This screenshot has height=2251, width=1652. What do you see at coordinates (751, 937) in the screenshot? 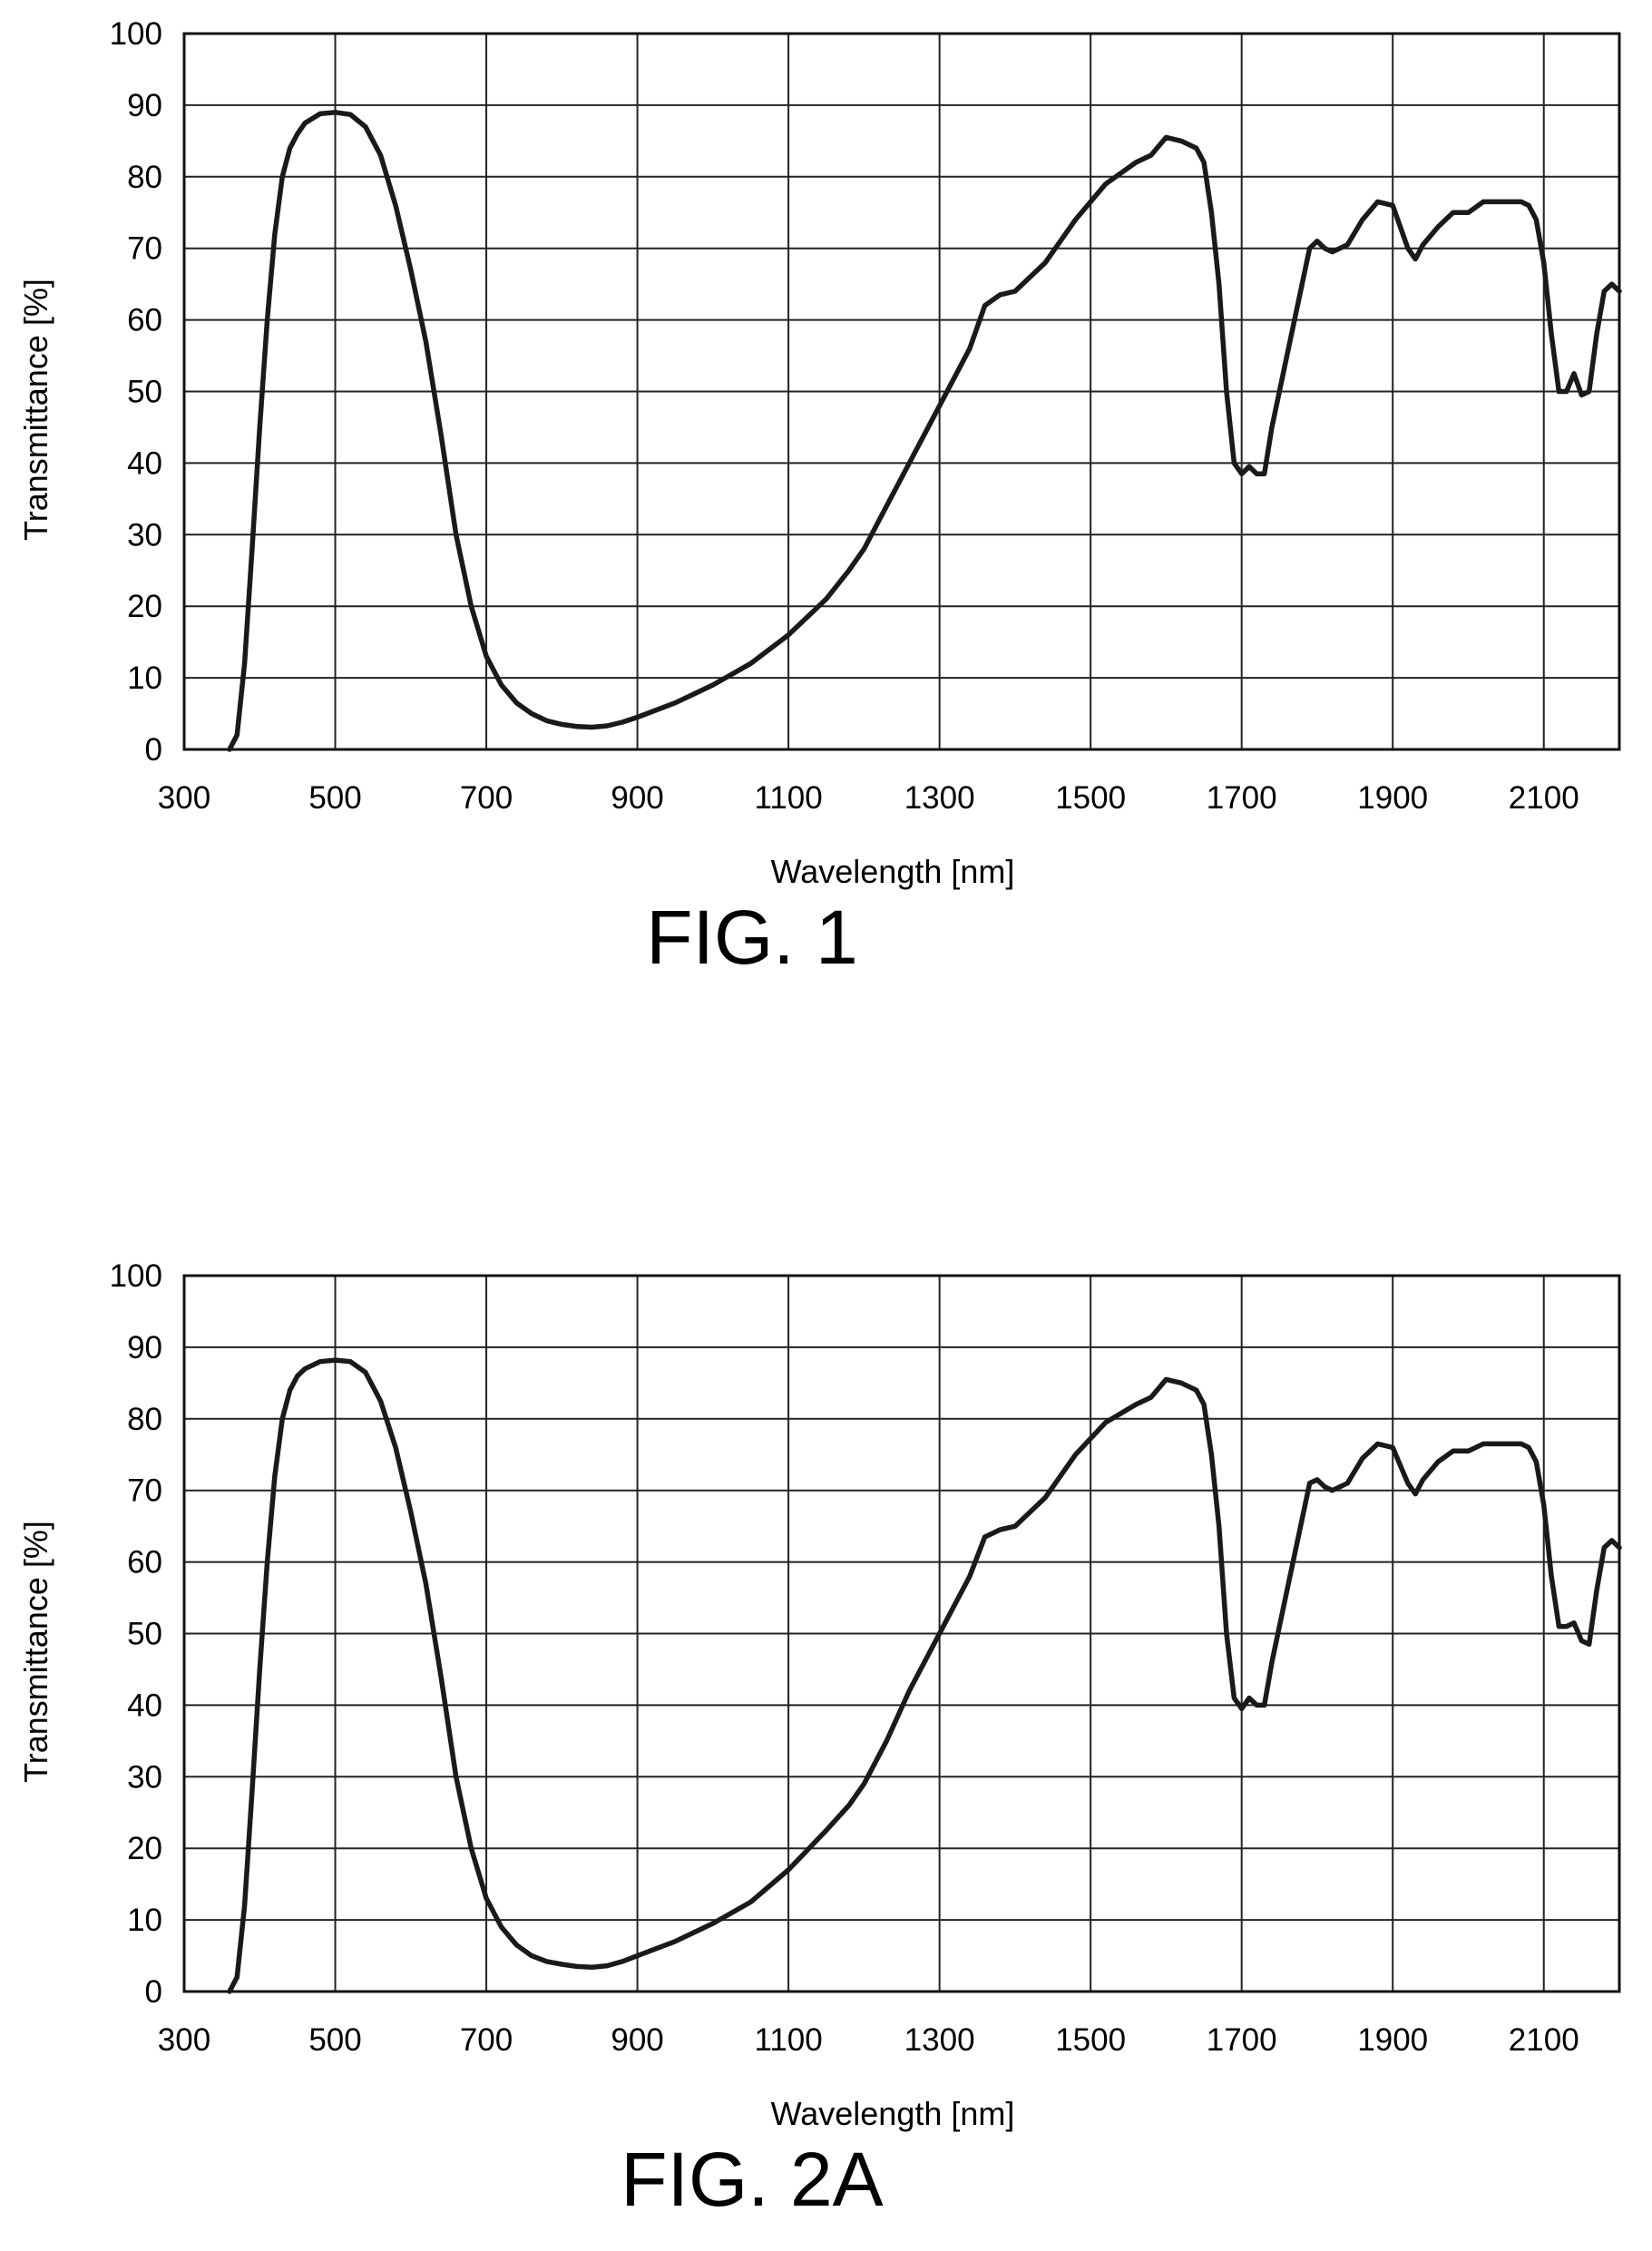
I see `figure-caption: FIG. 1` at bounding box center [751, 937].